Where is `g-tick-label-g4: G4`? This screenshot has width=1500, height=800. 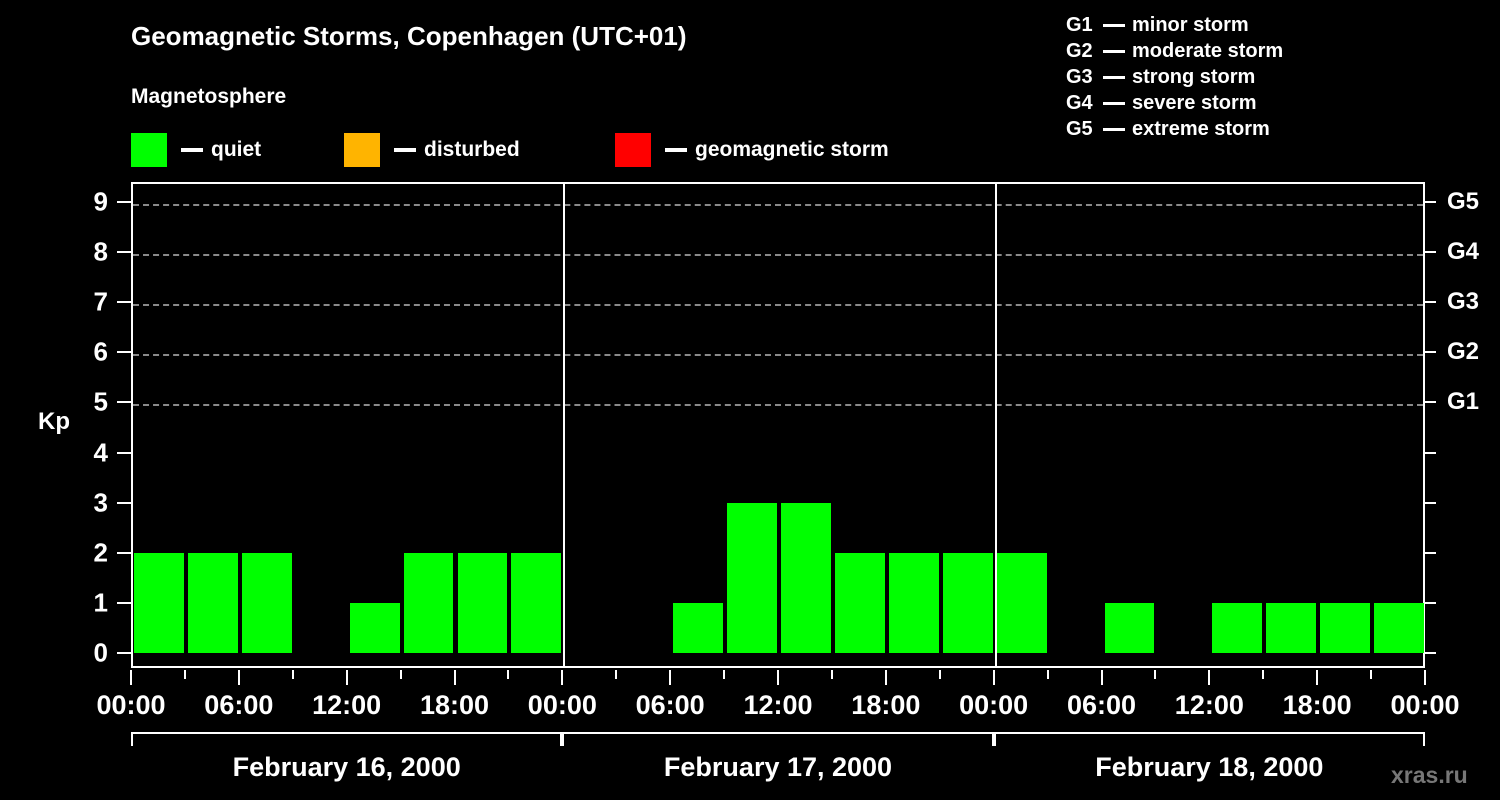 g-tick-label-g4: G4 is located at coordinates (1463, 252).